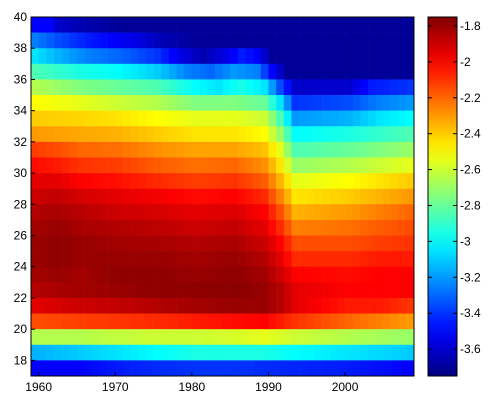 Image resolution: width=493 pixels, height=405 pixels. I want to click on y-tick-label: 20, so click(21, 329).